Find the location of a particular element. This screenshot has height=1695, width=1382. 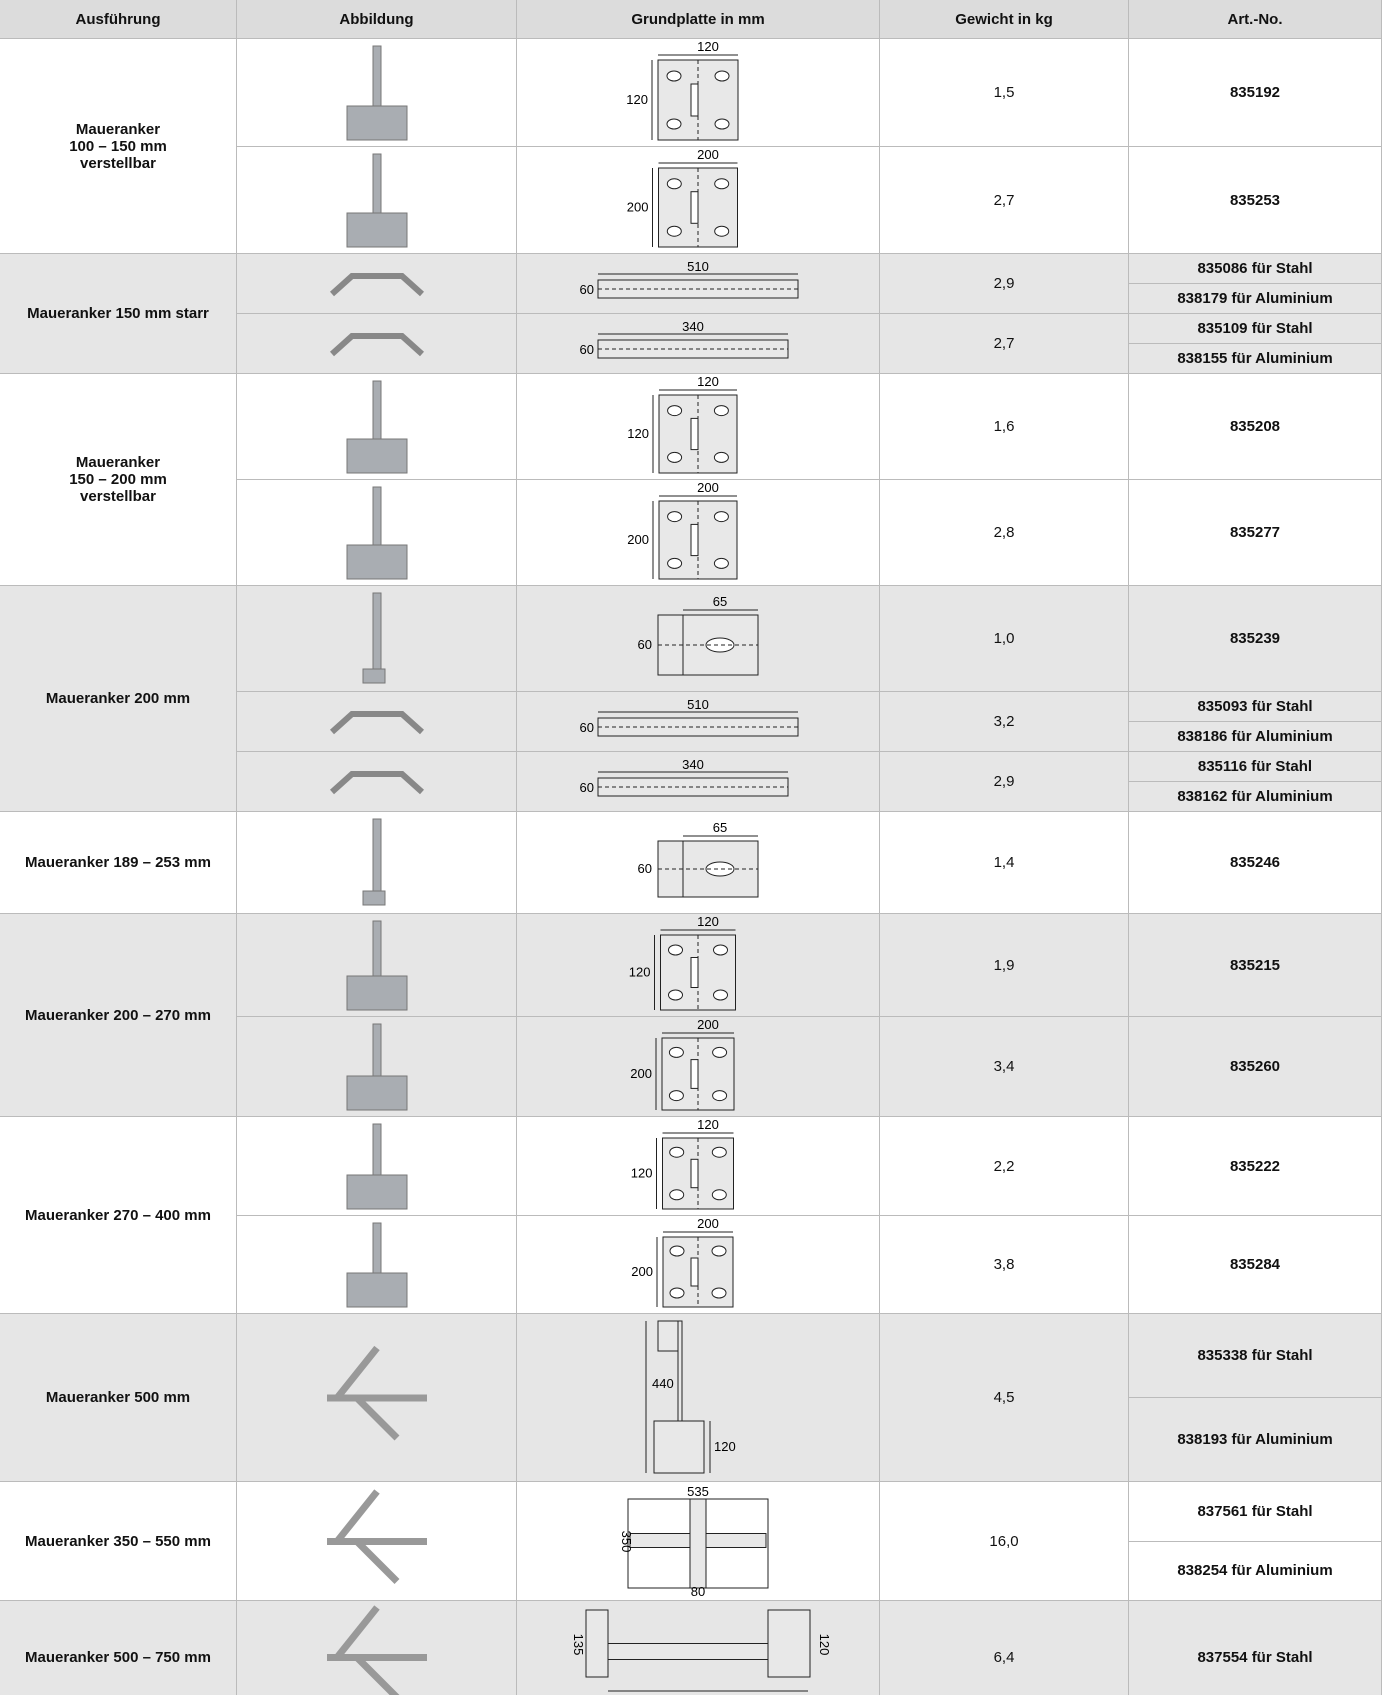

dim-label: 65 is located at coordinates (720, 601).